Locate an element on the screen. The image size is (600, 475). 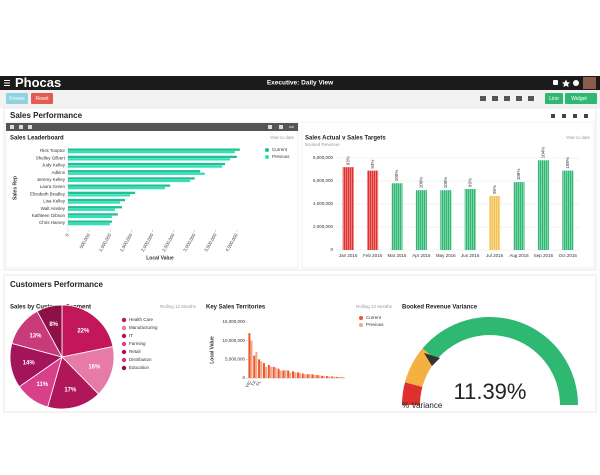
x-tick-label: Jul 2016 is located at coordinates (495, 255).